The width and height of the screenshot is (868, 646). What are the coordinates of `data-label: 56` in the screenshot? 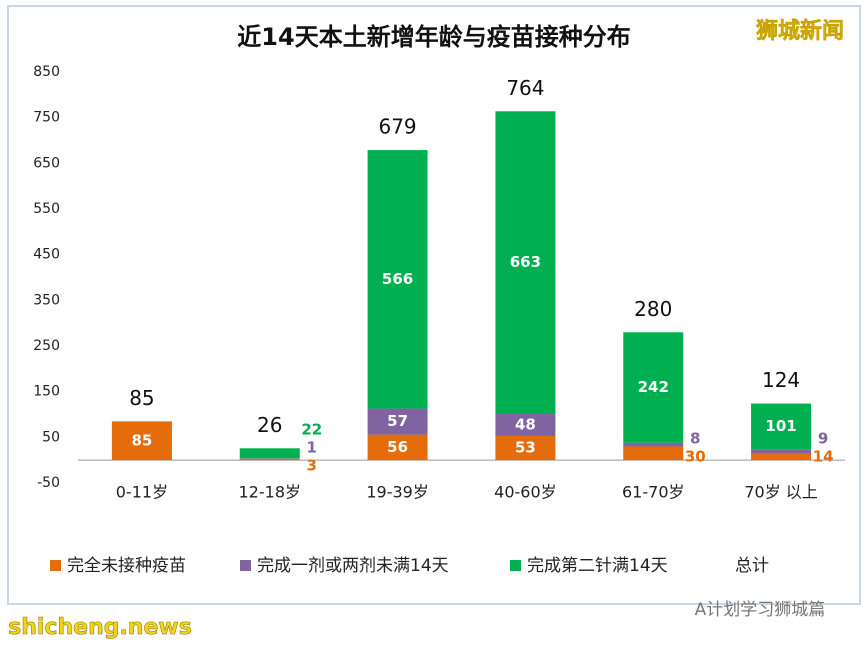 It's located at (397, 447).